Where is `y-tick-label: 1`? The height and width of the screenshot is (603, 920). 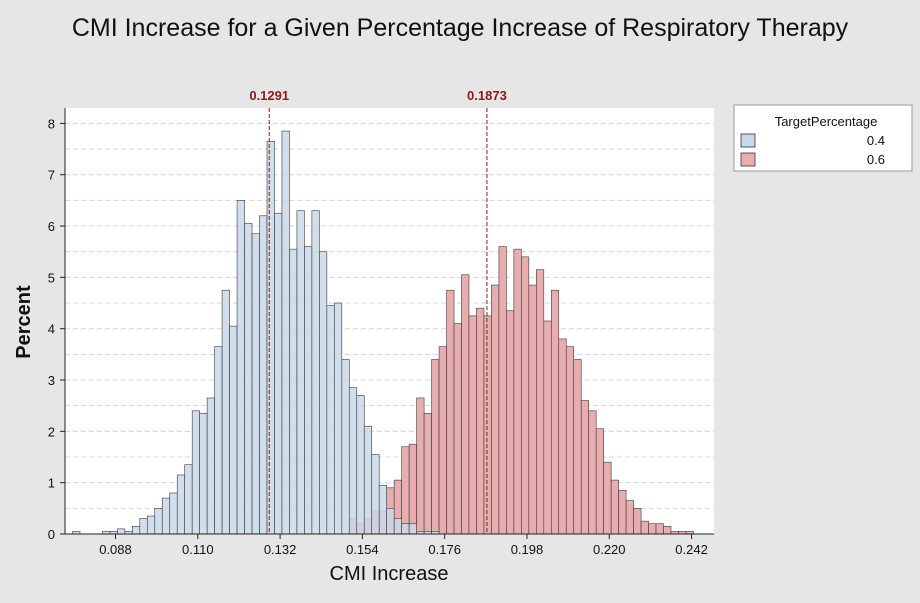
y-tick-label: 1 is located at coordinates (51, 483).